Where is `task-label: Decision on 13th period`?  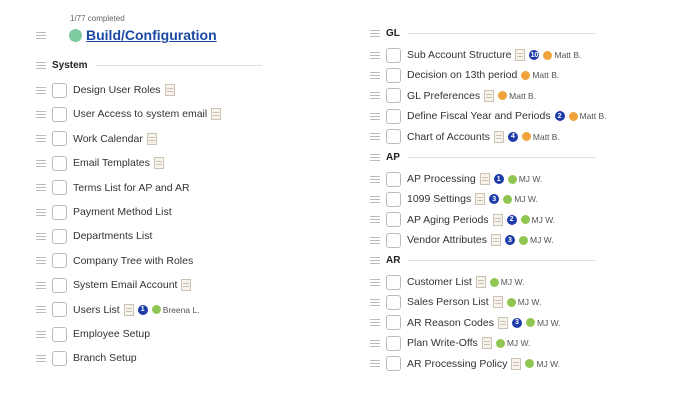
task-label: Decision on 13th period is located at coordinates (462, 75).